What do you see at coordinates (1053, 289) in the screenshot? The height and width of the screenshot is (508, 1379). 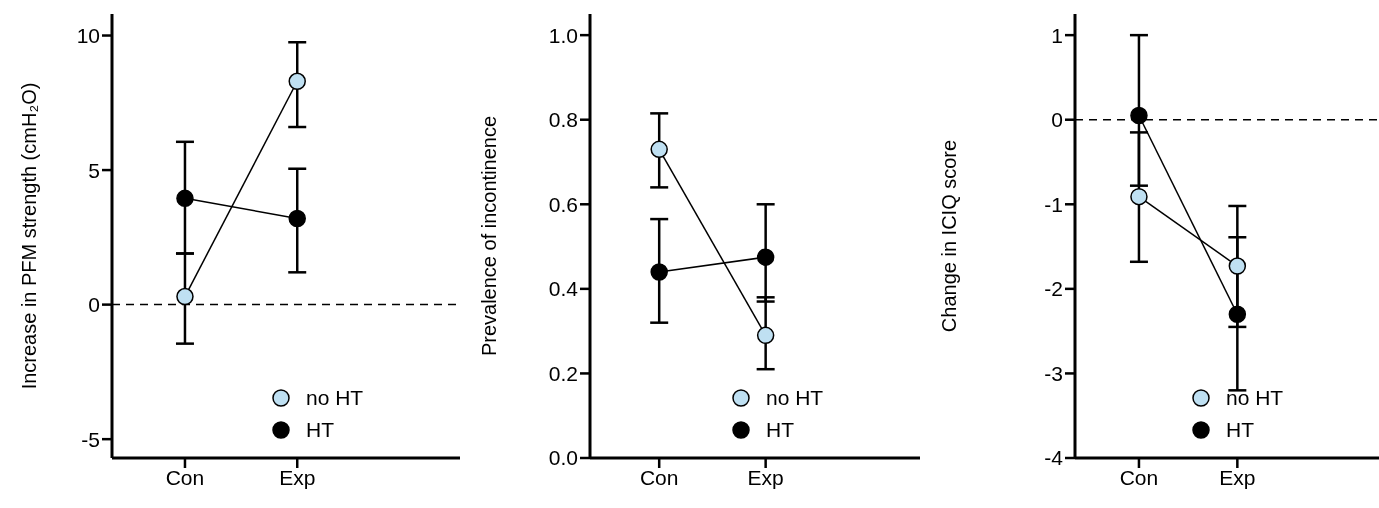 I see `y-tick-label: -2` at bounding box center [1053, 289].